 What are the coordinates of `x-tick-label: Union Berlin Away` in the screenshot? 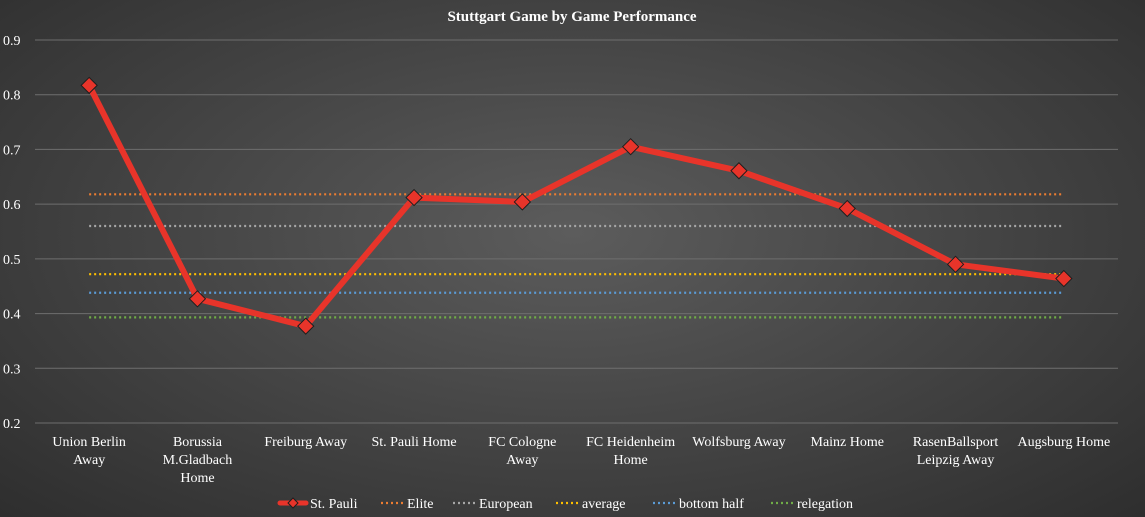 It's located at (89, 451).